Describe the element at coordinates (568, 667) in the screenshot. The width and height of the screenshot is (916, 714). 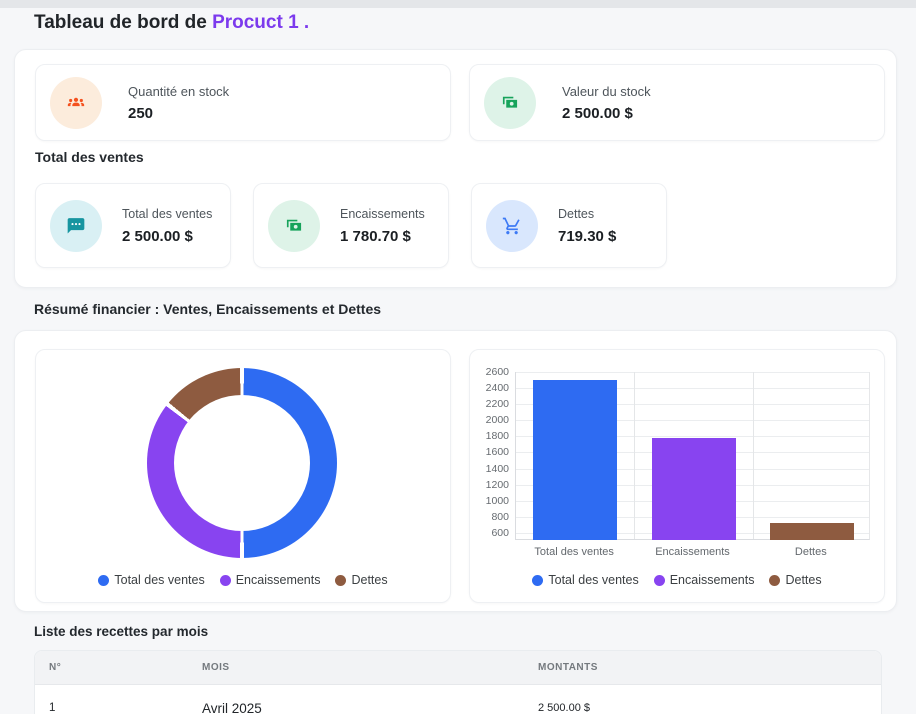
I see `column-header-montants: MONTANTS` at that location.